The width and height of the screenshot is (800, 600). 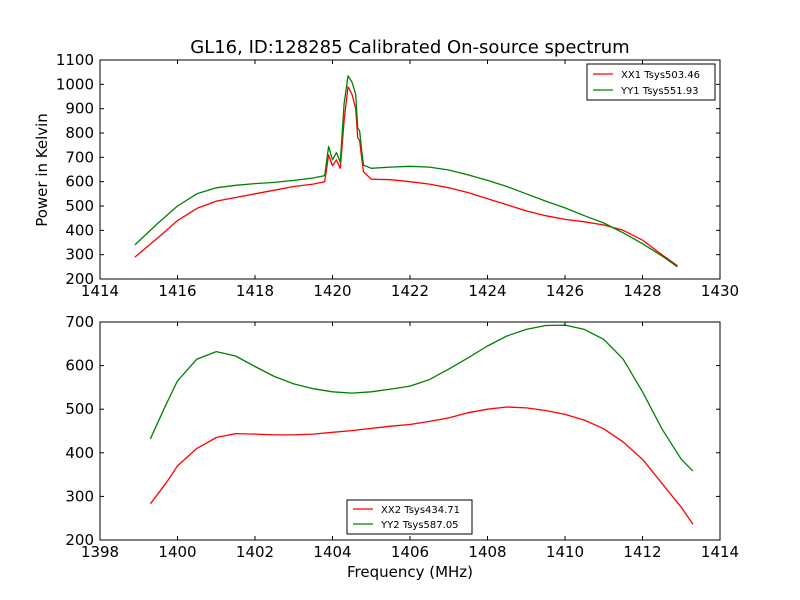 I want to click on top-xtick-label: 1430, so click(x=720, y=291).